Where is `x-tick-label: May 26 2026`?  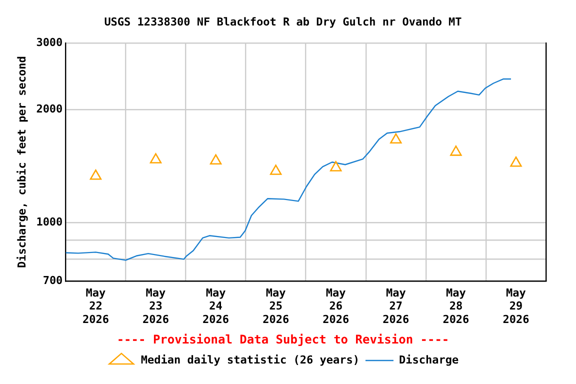
x-tick-label: May 26 2026 is located at coordinates (336, 306).